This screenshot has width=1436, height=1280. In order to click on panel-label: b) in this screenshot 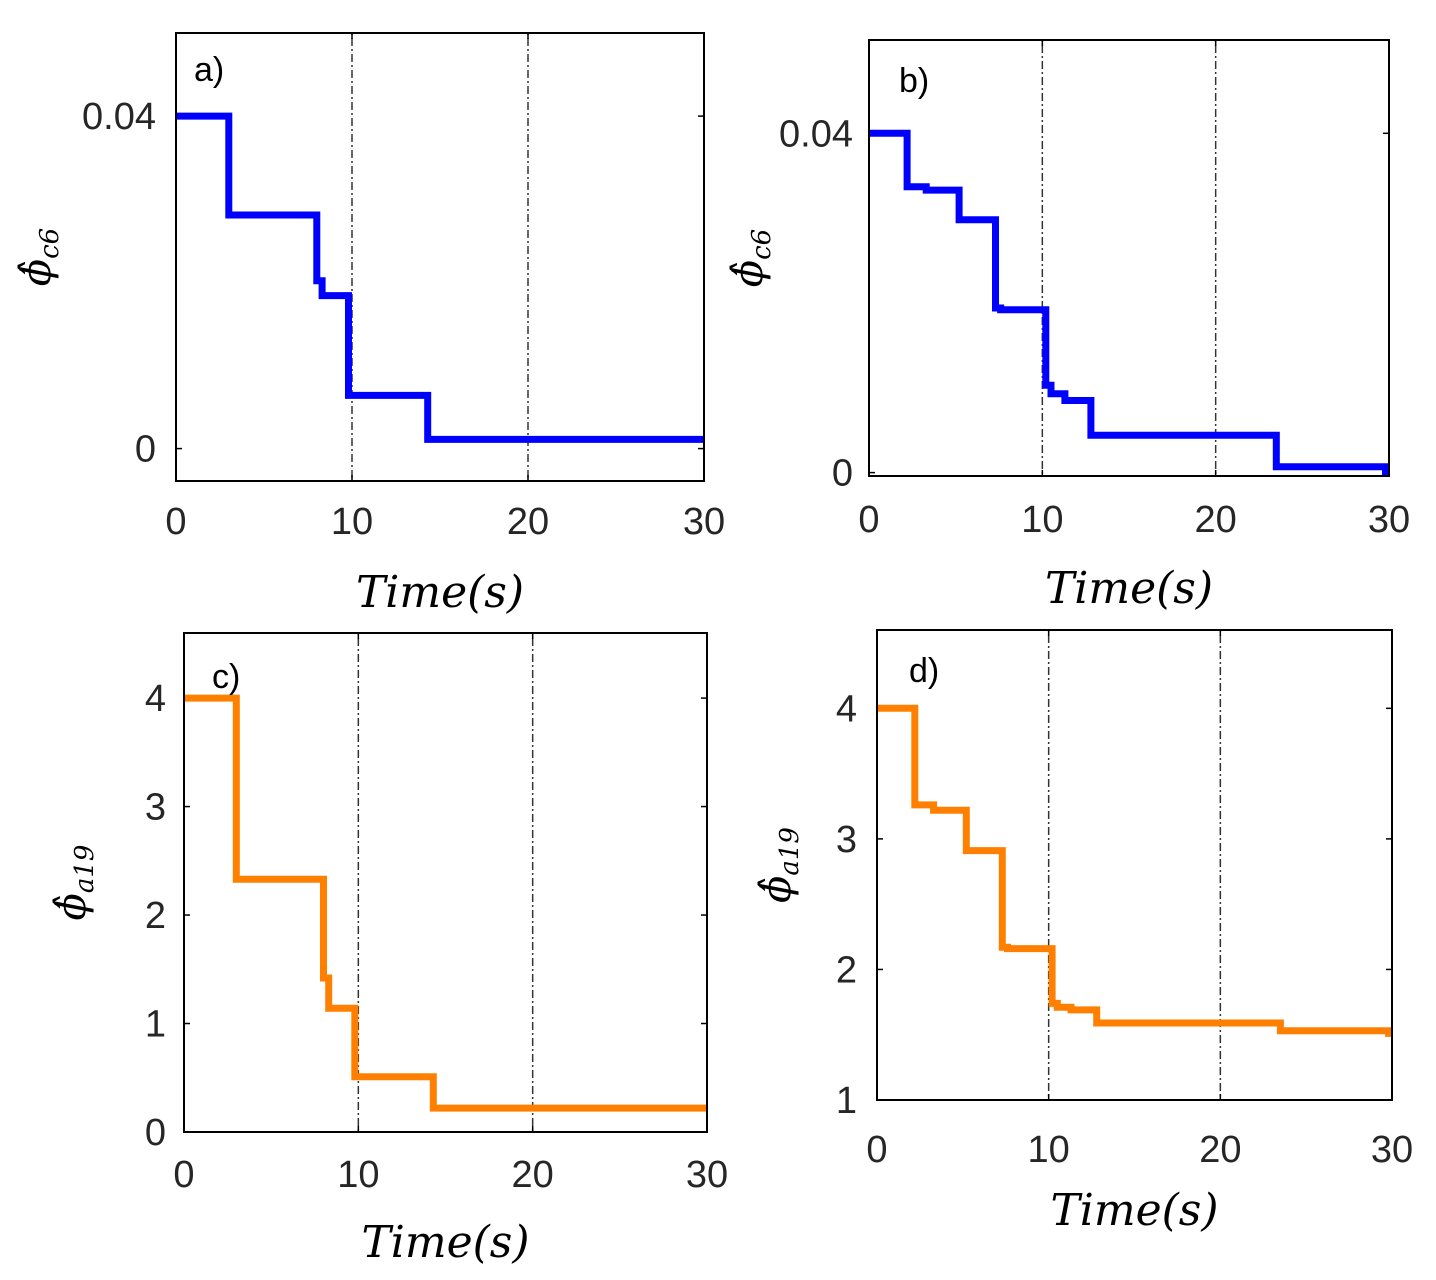, I will do `click(914, 81)`.